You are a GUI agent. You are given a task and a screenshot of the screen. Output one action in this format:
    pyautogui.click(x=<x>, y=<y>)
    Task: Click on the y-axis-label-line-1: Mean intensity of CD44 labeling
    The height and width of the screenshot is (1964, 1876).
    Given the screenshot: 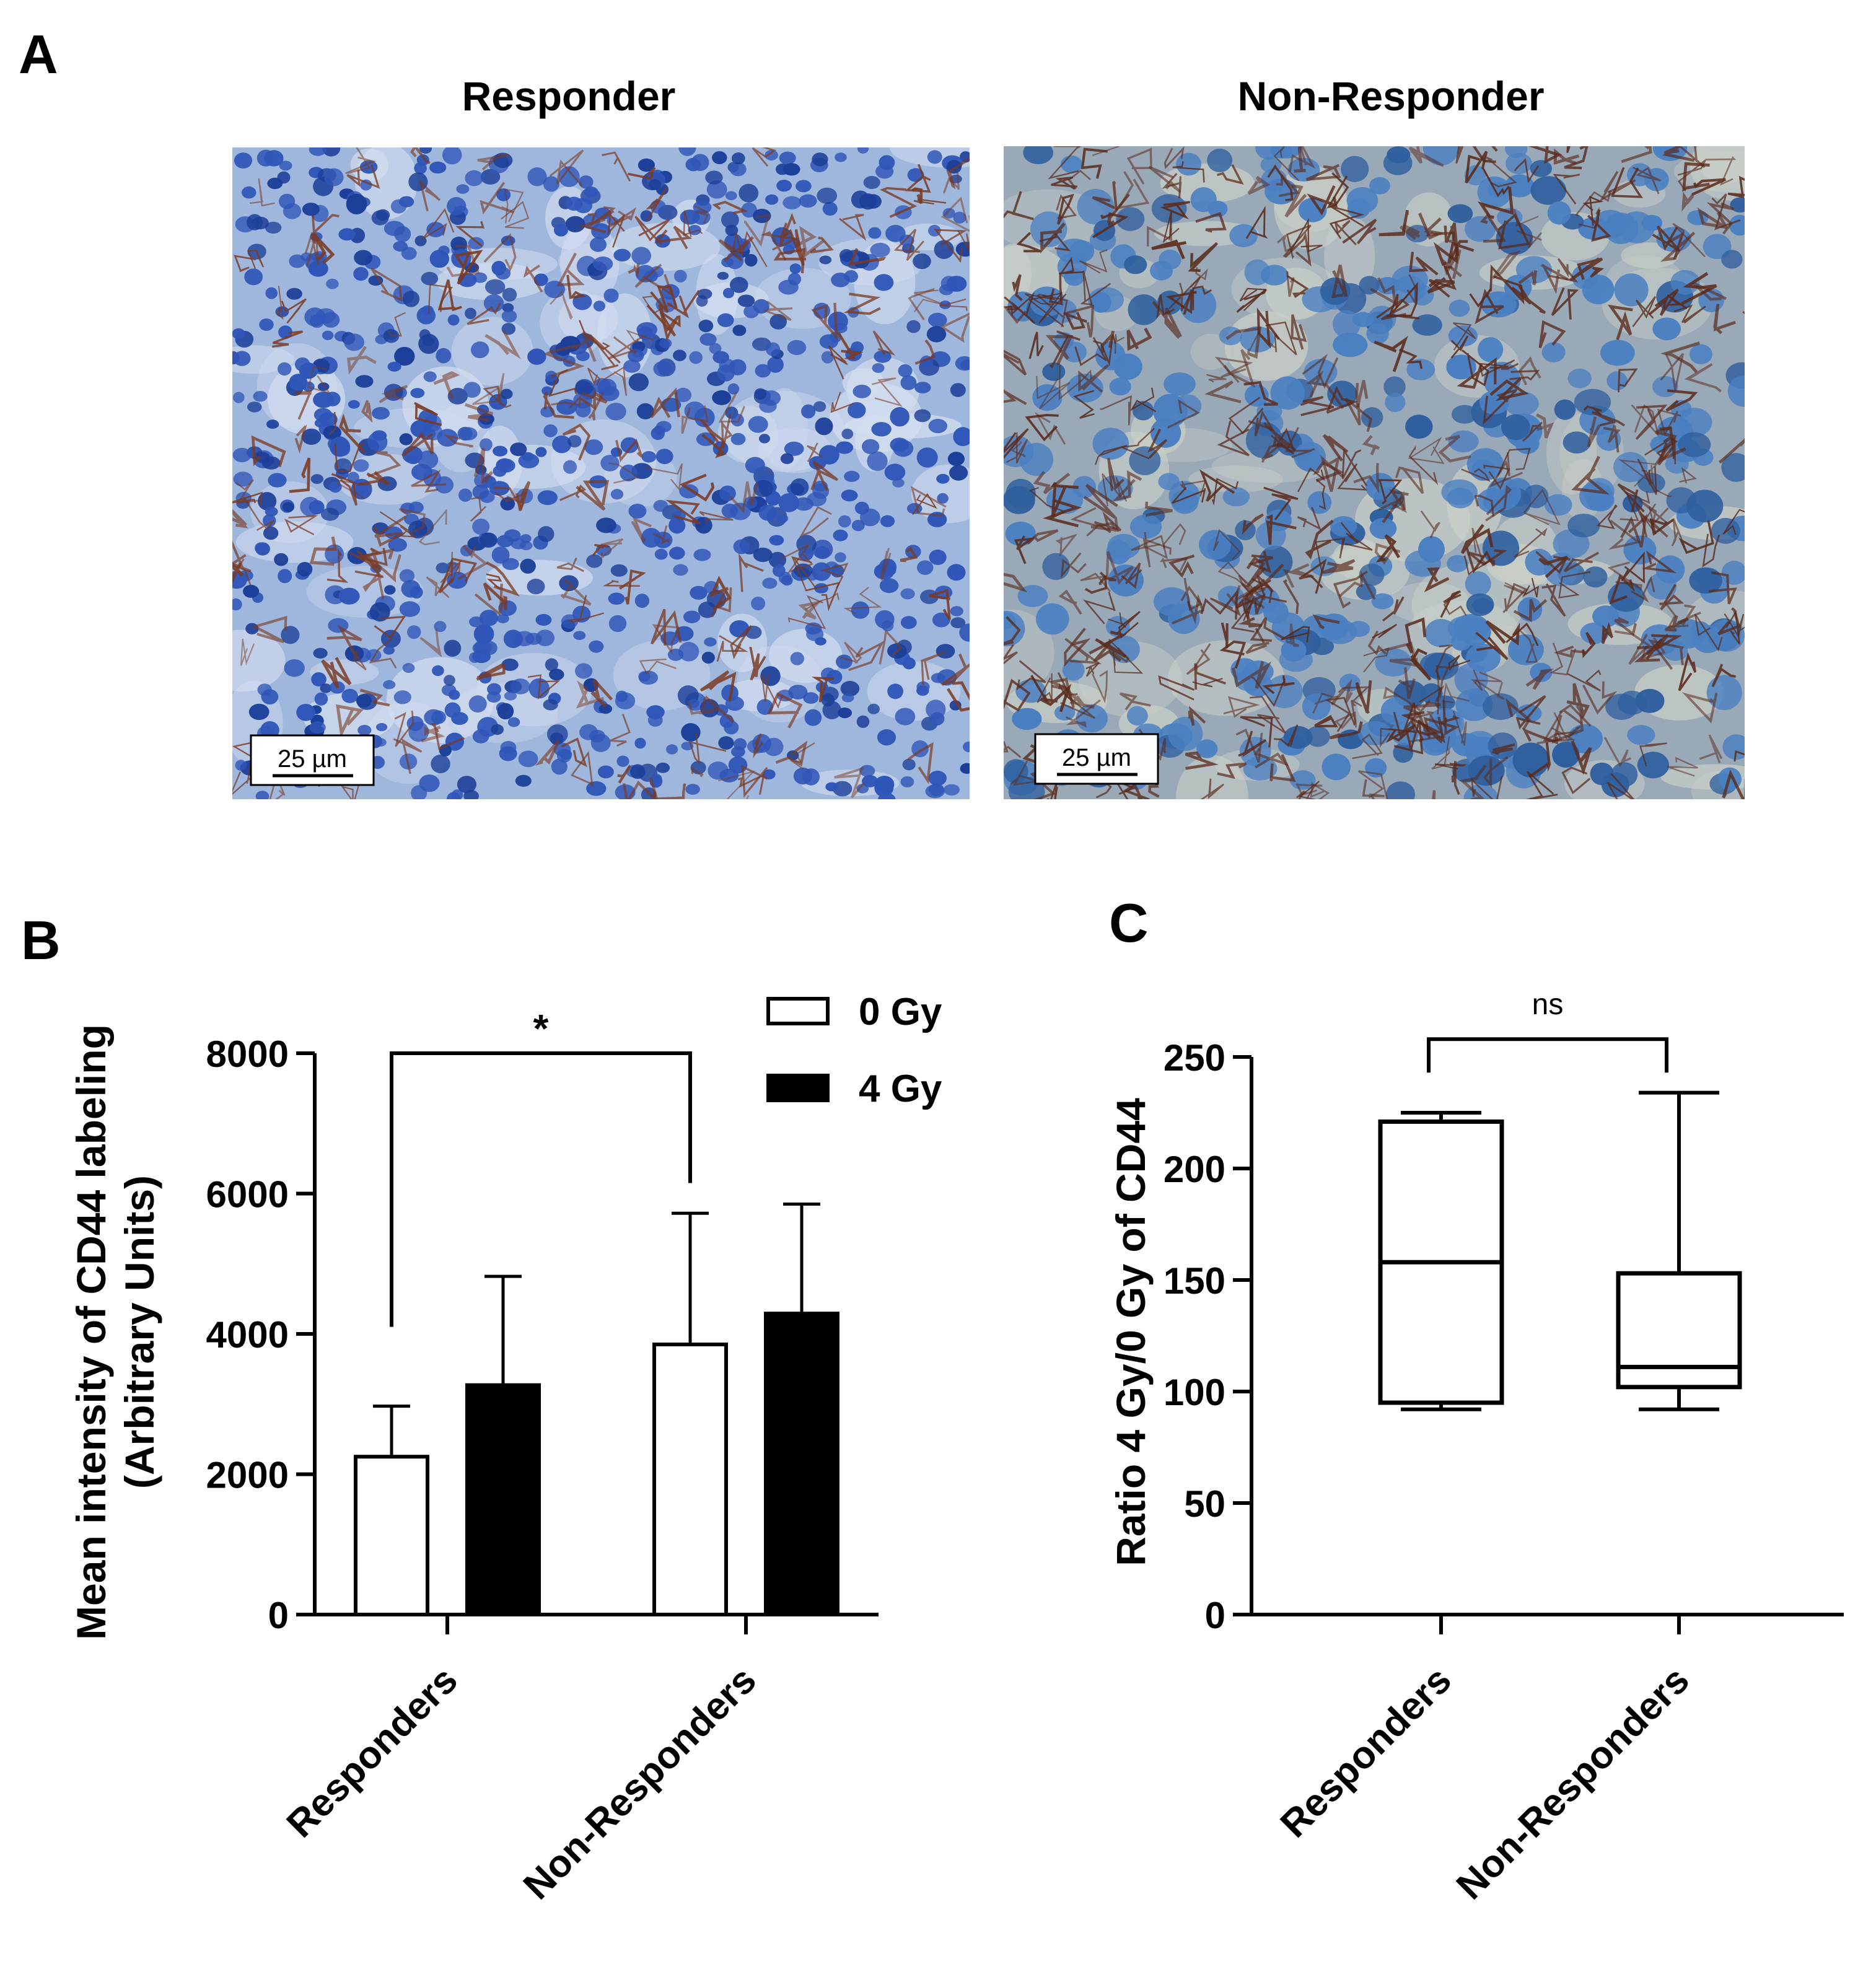 What is the action you would take?
    pyautogui.click(x=91, y=1332)
    